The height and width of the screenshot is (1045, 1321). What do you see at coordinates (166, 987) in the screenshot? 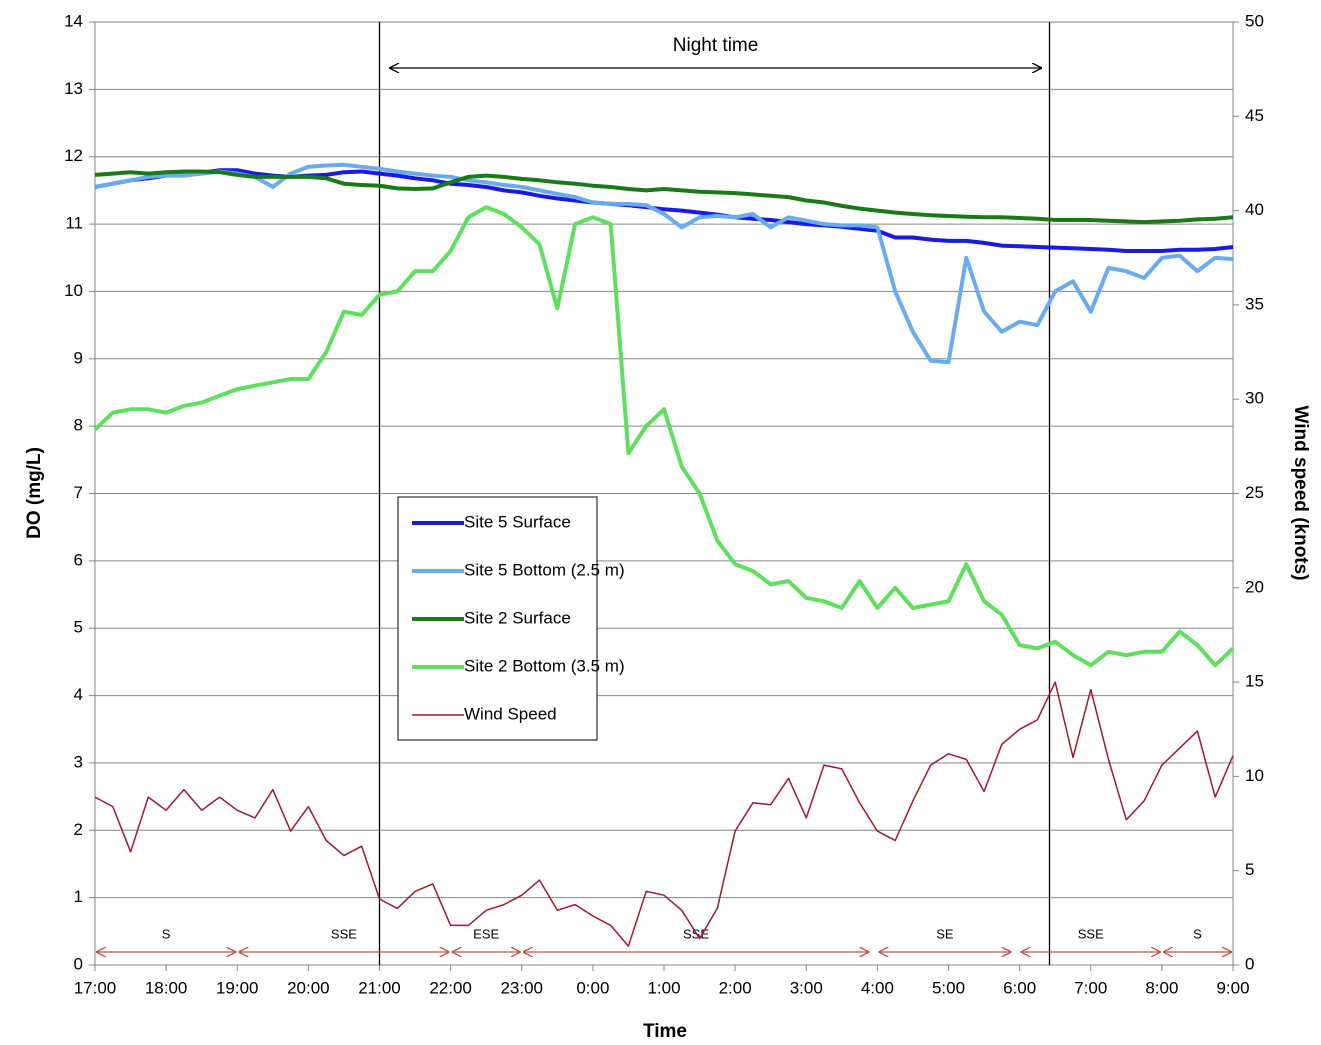
I see `x-tick-label: 18:00` at bounding box center [166, 987].